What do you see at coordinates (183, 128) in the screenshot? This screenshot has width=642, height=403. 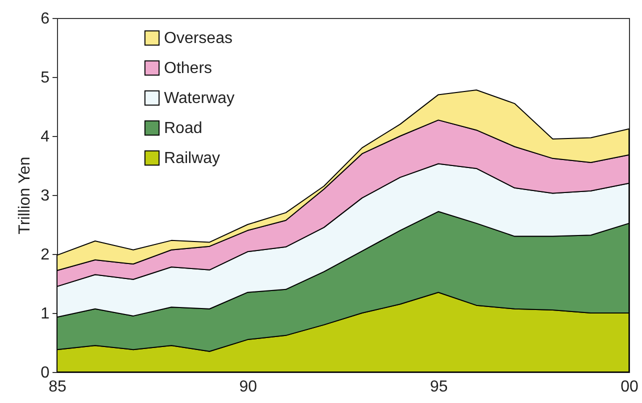 I see `legend-label: Road` at bounding box center [183, 128].